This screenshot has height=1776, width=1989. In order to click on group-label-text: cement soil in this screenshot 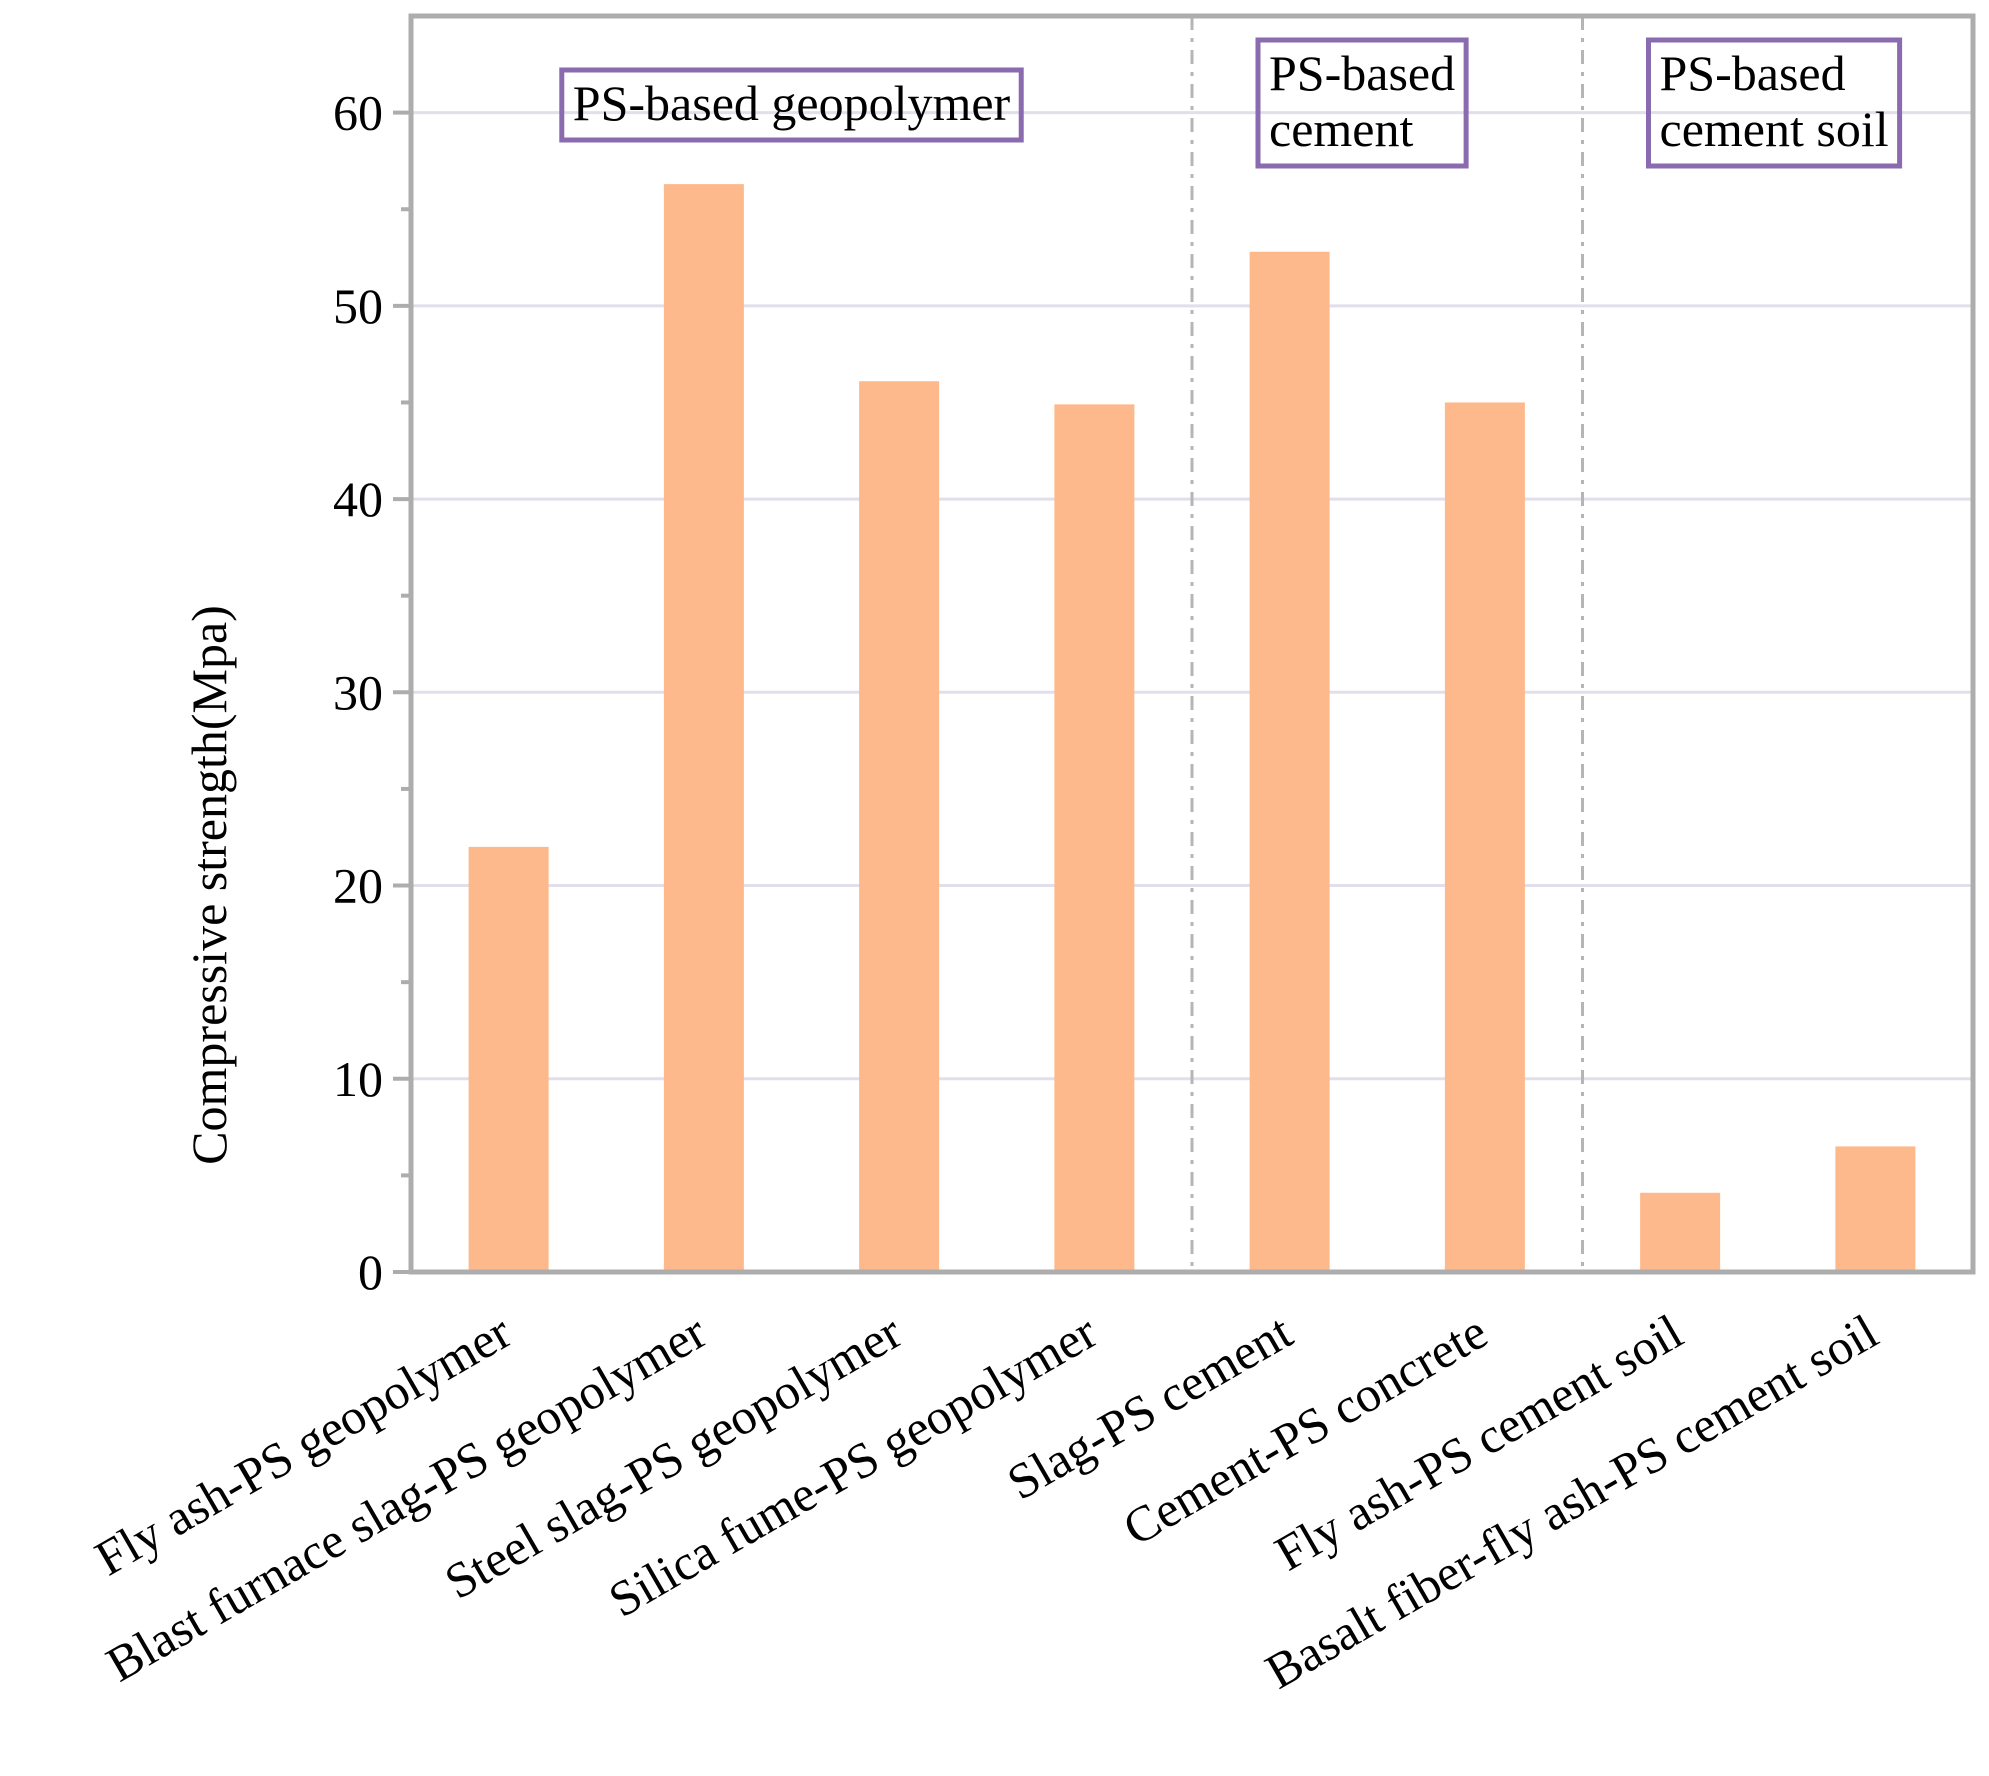, I will do `click(1774, 129)`.